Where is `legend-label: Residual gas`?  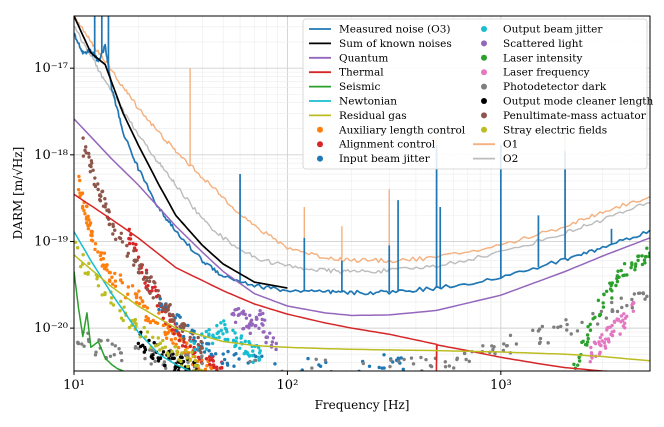 legend-label: Residual gas is located at coordinates (373, 116).